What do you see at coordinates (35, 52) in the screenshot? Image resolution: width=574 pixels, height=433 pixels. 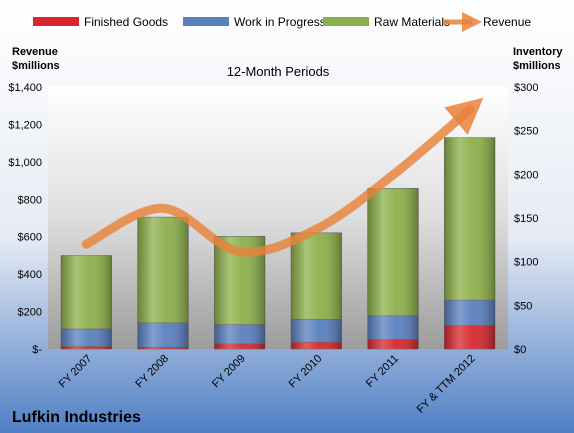 I see `left-axis-title-line1: Revenue` at bounding box center [35, 52].